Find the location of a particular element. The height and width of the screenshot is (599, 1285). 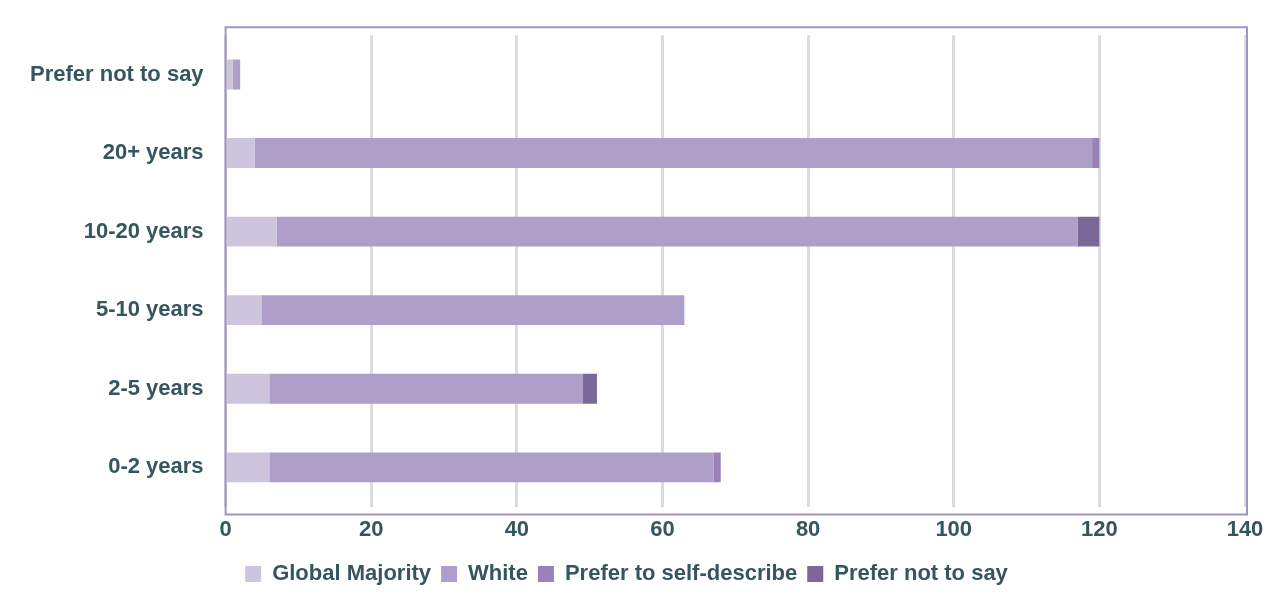

x-tick-label: 0 is located at coordinates (225, 528).